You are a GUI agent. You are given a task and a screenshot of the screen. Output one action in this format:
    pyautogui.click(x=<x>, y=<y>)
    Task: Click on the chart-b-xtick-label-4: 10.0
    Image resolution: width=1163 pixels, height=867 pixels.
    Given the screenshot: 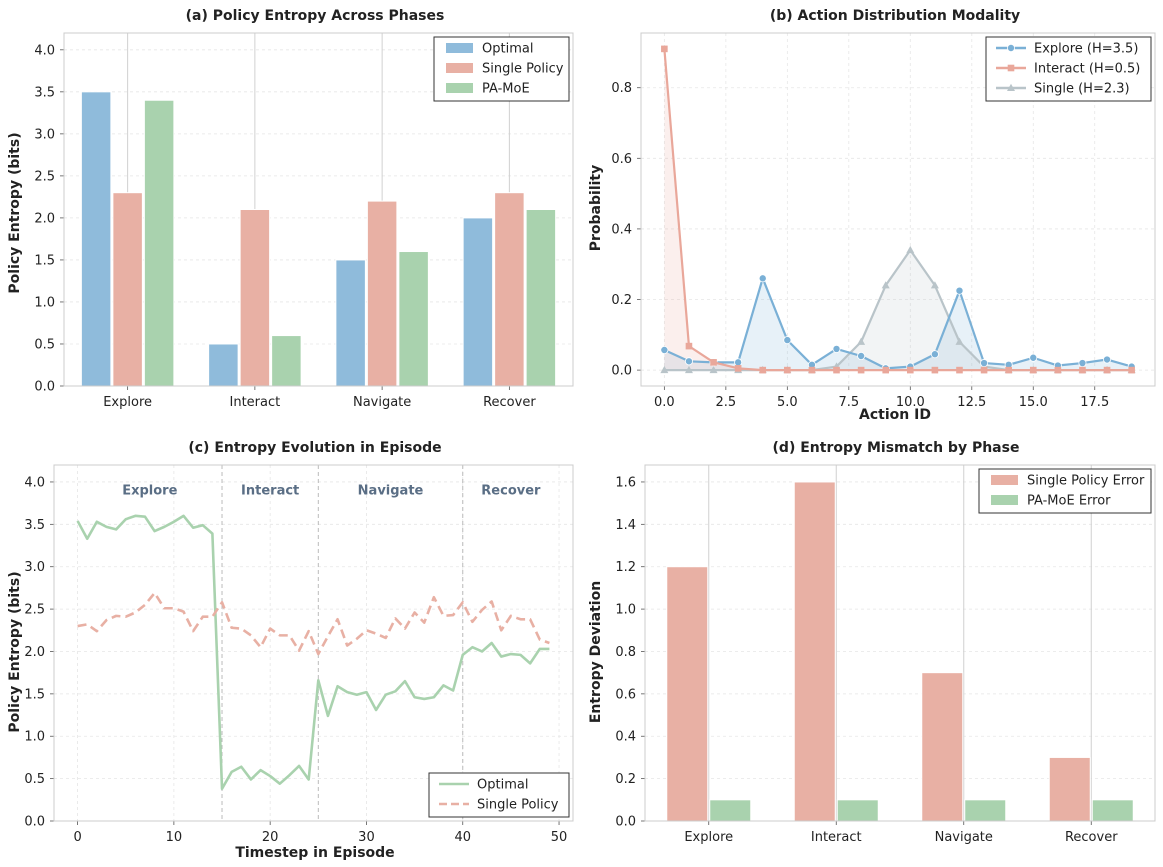 What is the action you would take?
    pyautogui.click(x=910, y=402)
    